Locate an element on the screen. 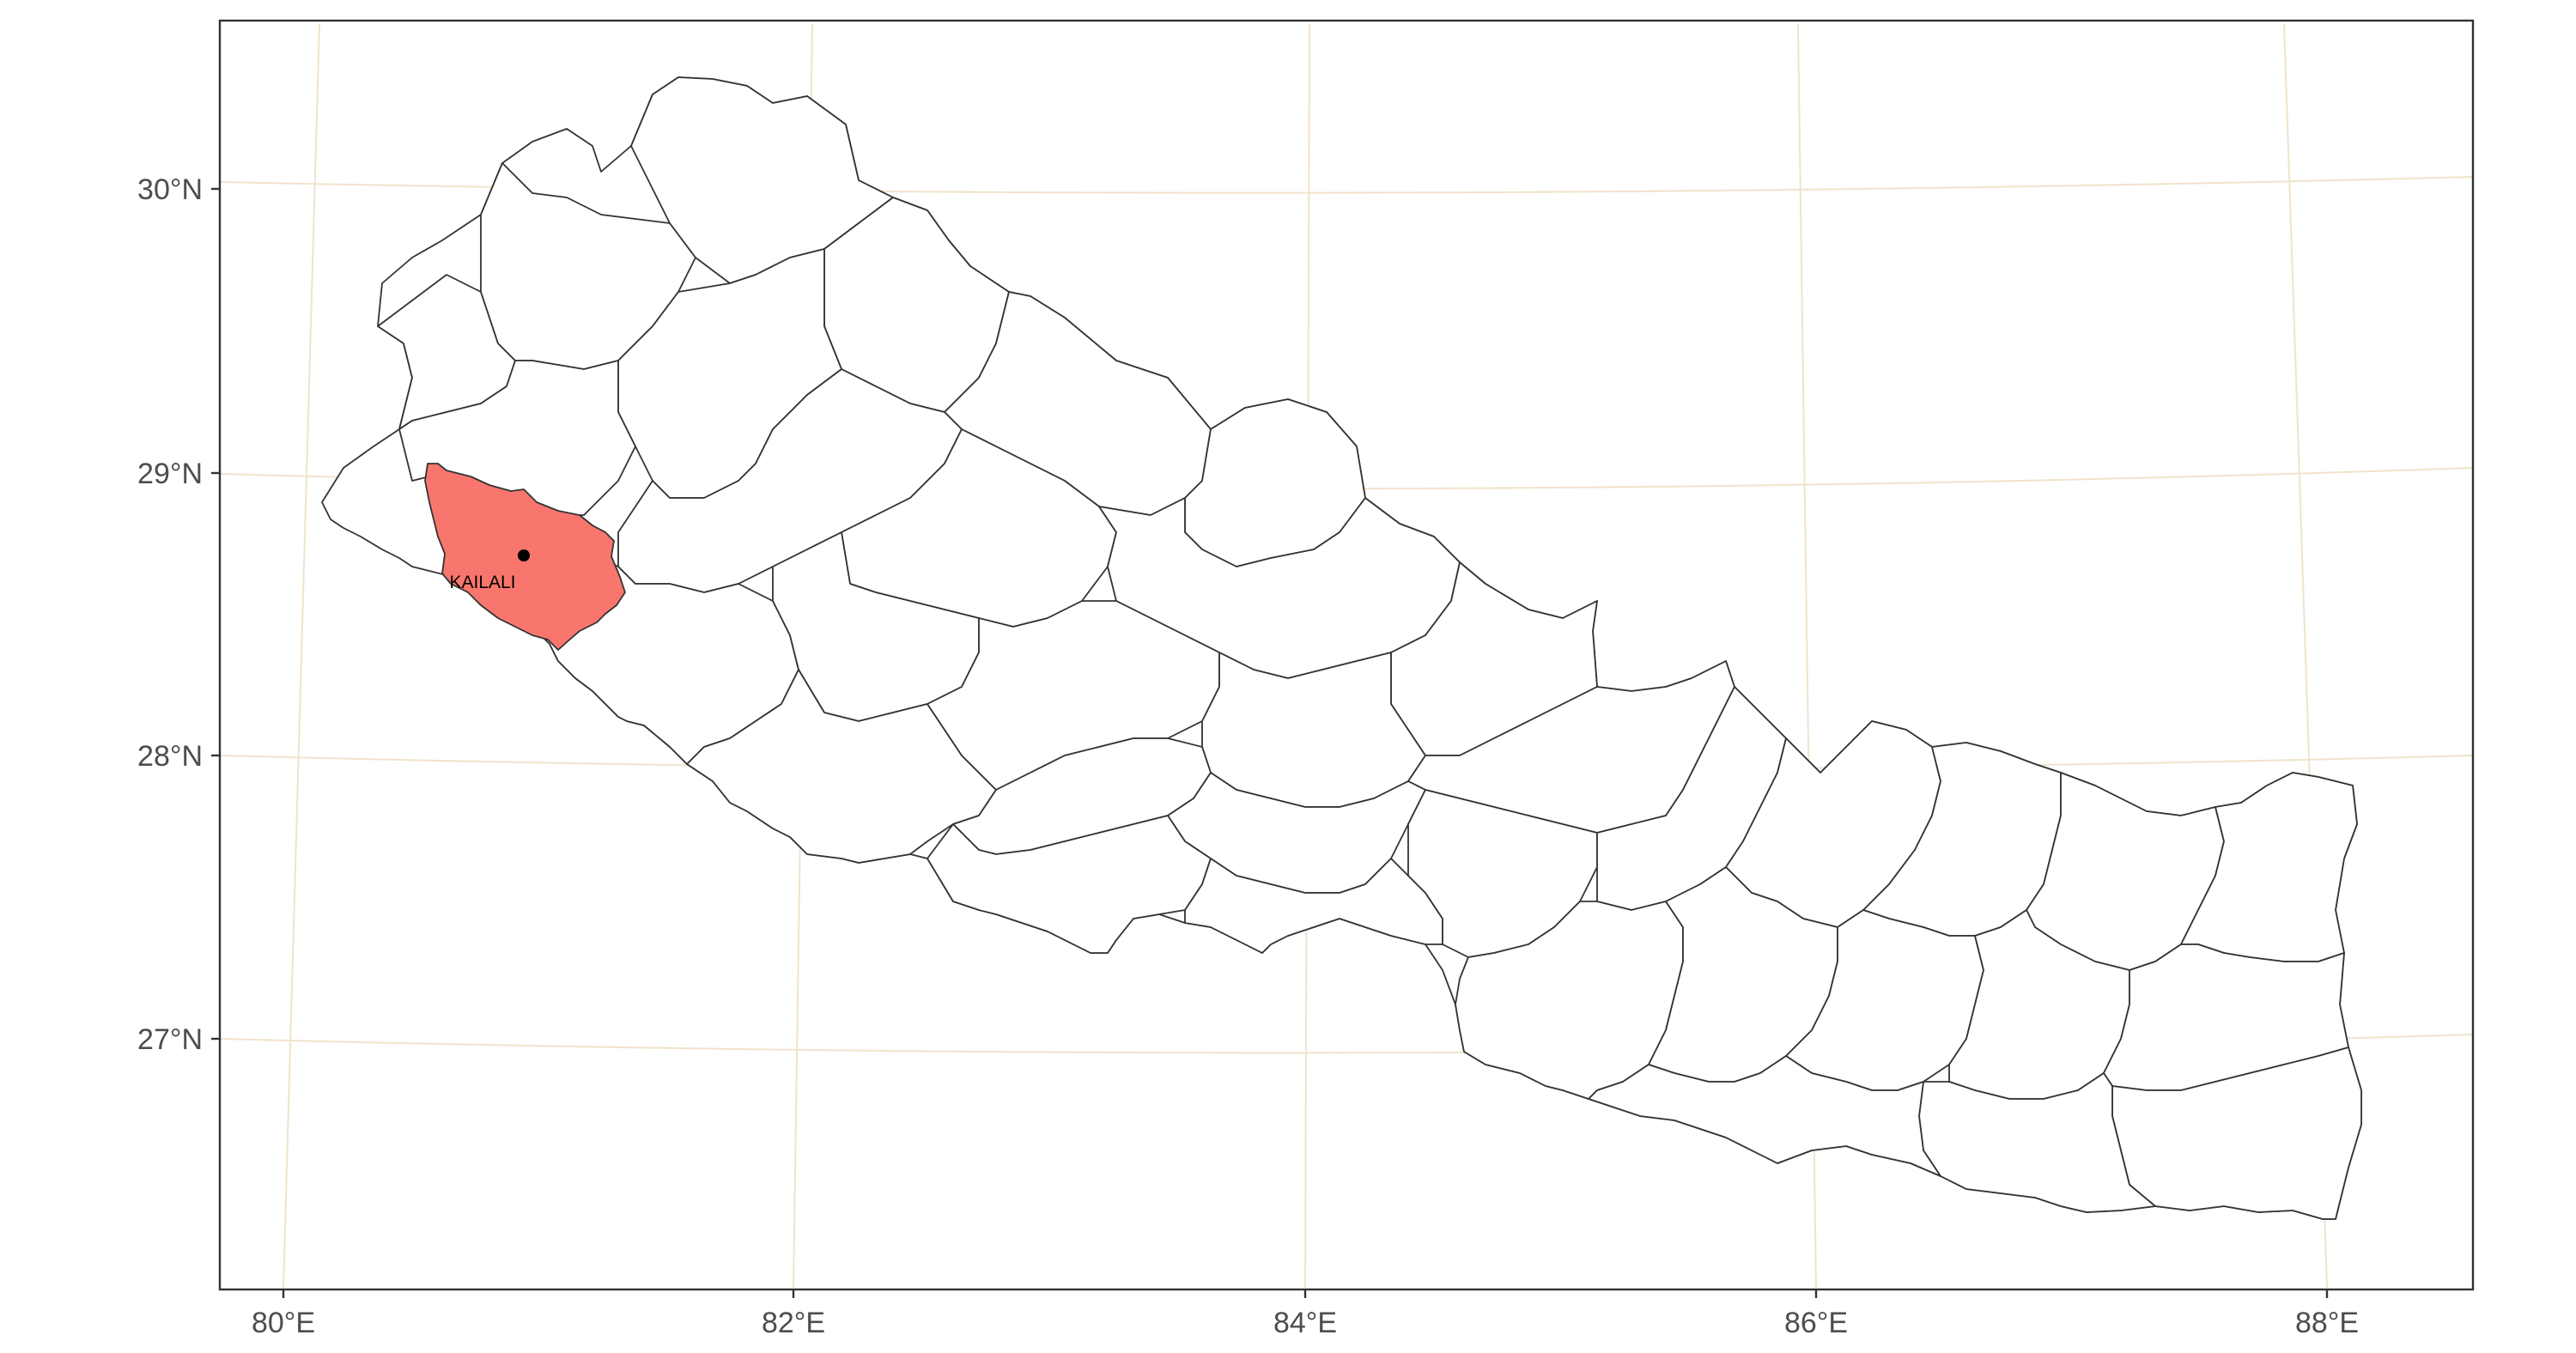 Image resolution: width=2576 pixels, height=1353 pixels. x-axis: 80°E 82°E 84°E 86°E 88°E is located at coordinates (1305, 1314).